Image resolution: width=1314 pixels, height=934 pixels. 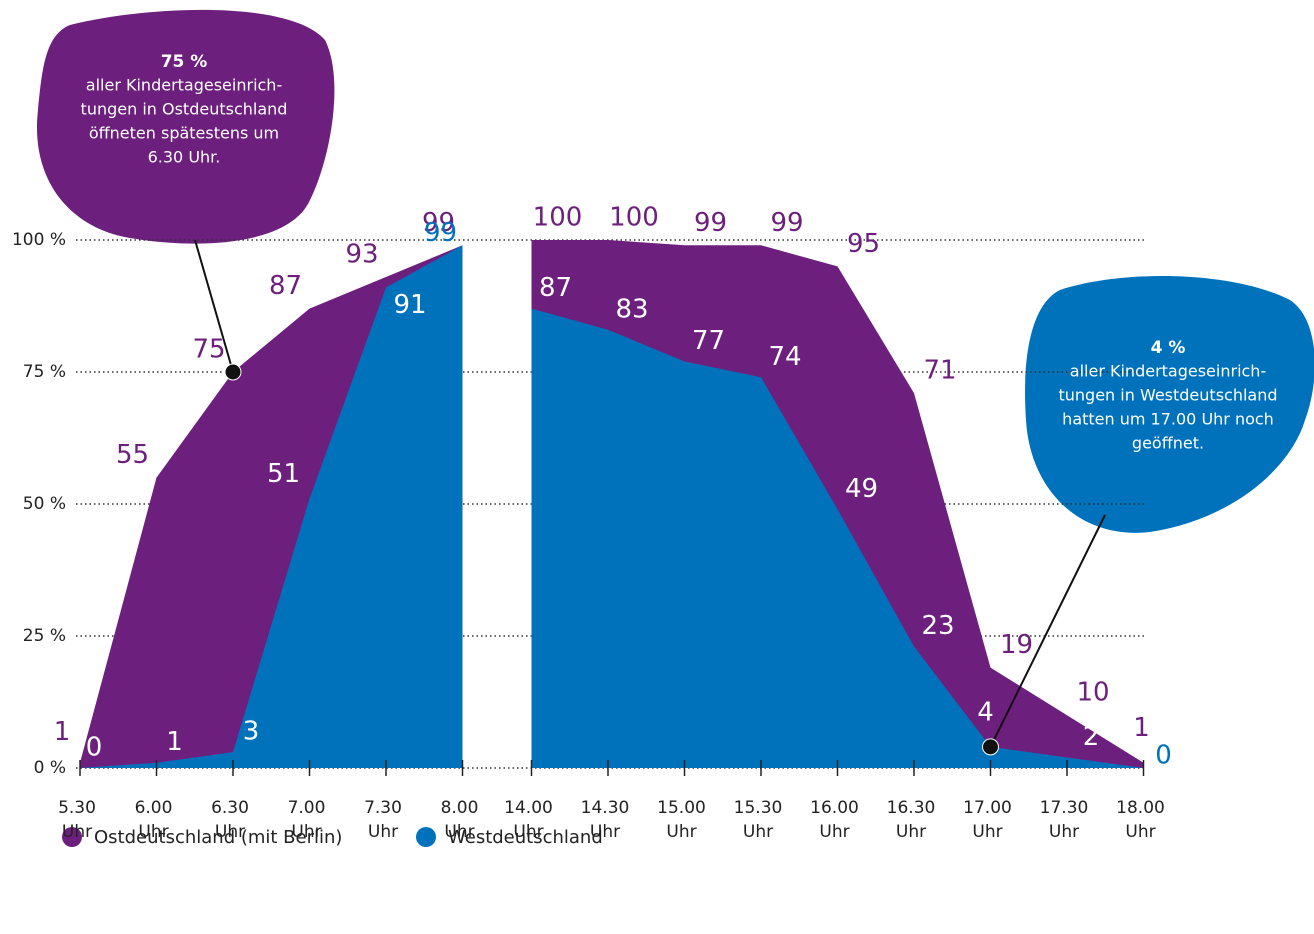 I want to click on value-label: 3, so click(x=251, y=732).